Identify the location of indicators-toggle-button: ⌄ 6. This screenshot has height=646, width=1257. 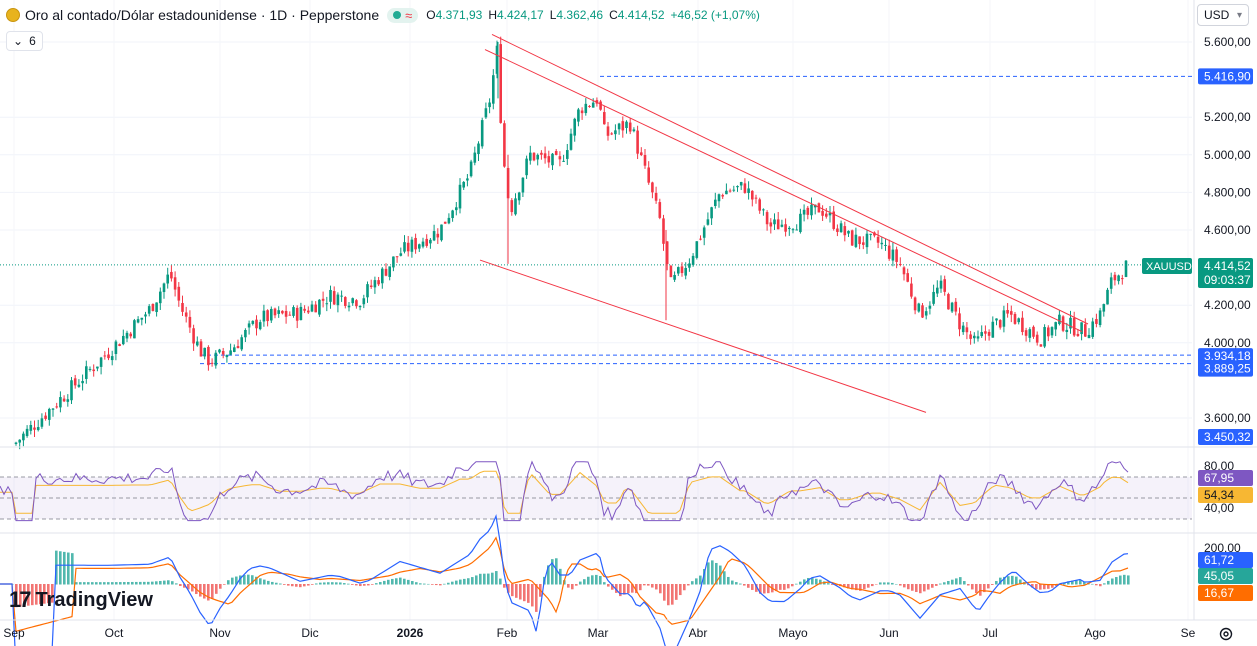
(24, 41).